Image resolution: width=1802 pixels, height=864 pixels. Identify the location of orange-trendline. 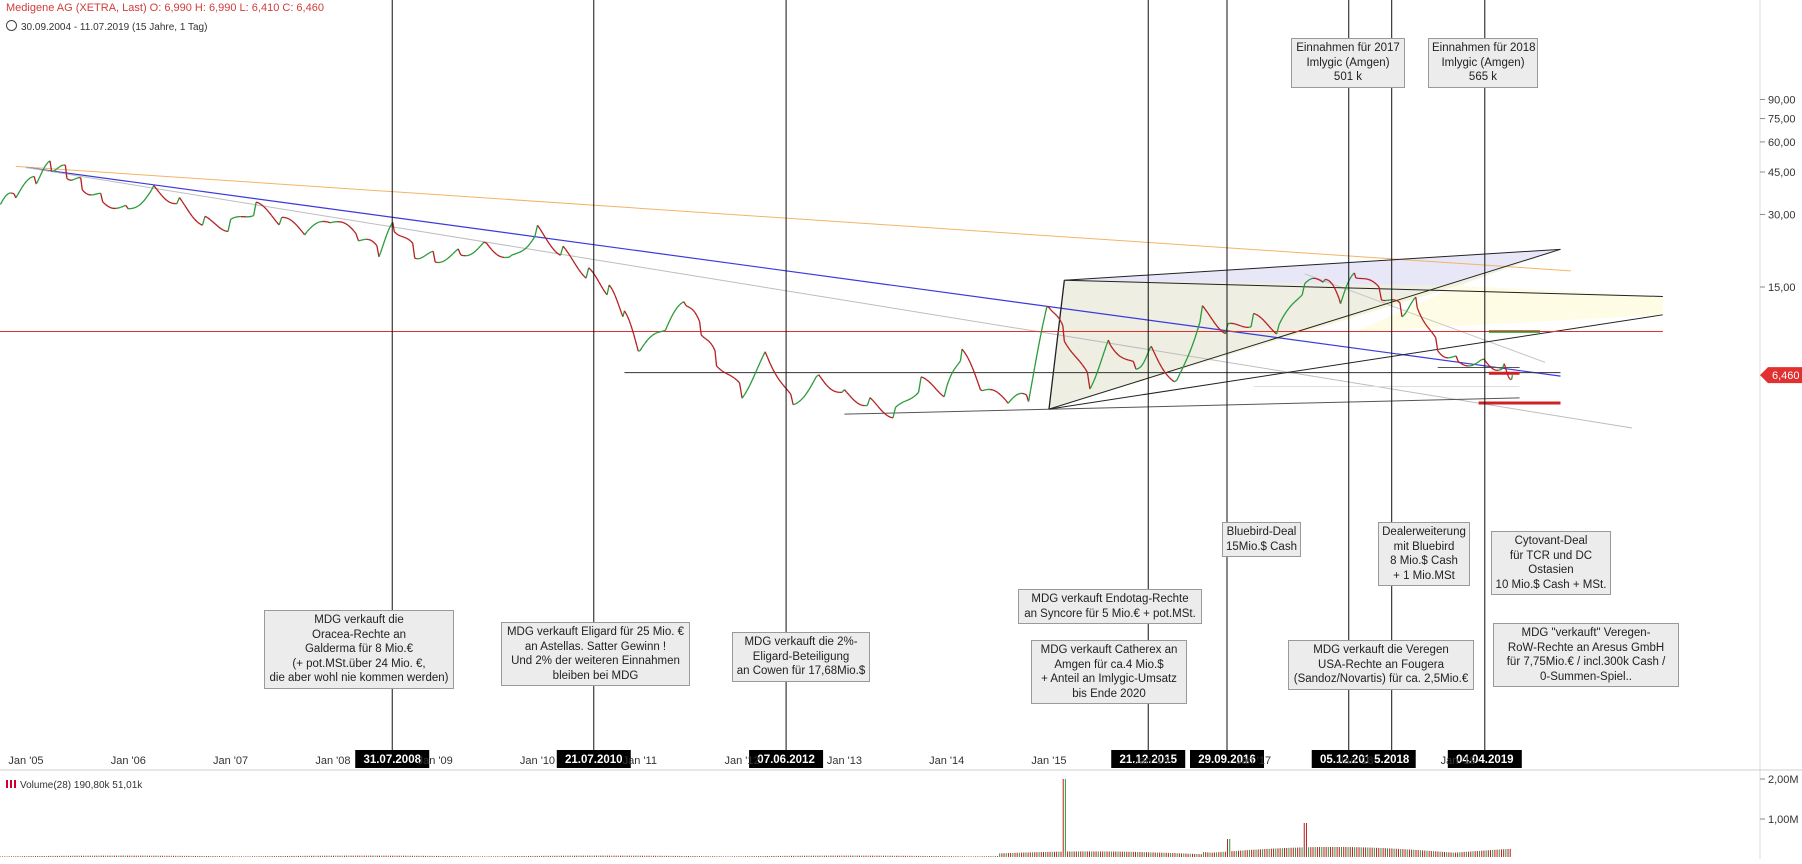
(793, 218).